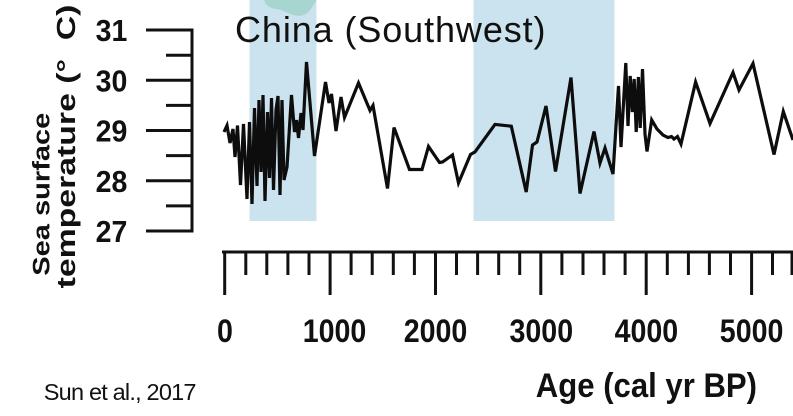 The width and height of the screenshot is (793, 416). Describe the element at coordinates (112, 232) in the screenshot. I see `svg-text: 27` at that location.